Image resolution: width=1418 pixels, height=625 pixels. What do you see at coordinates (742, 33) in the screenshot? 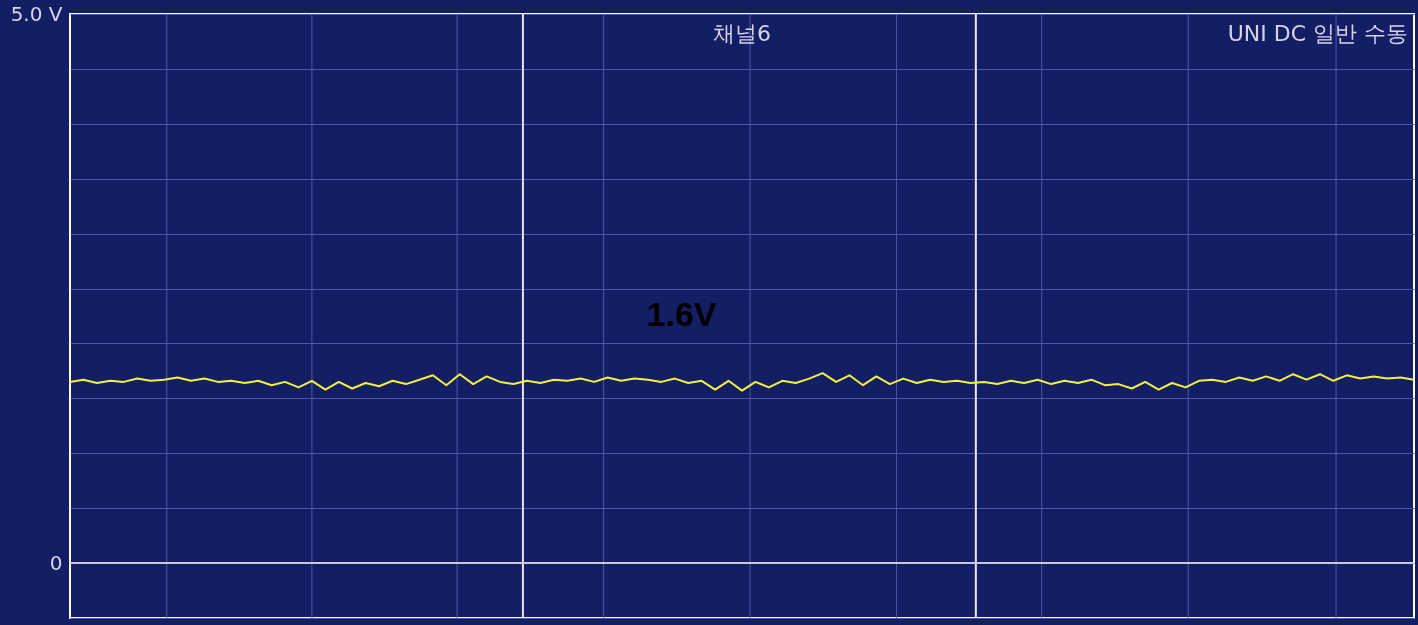
I see `chart-title: 채널6` at bounding box center [742, 33].